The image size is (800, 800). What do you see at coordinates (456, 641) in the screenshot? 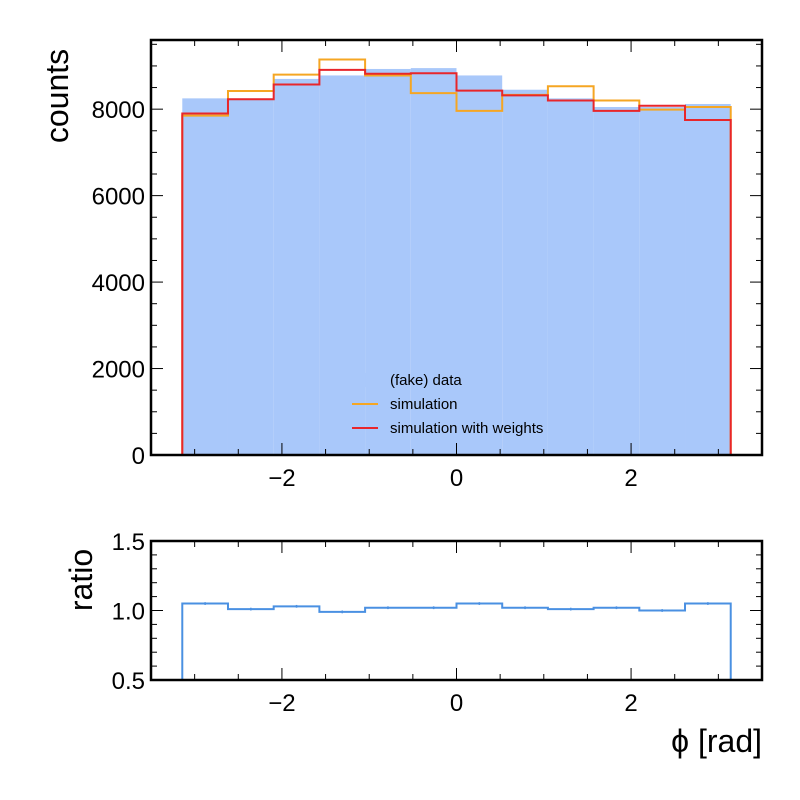
I see `ratio-step-line` at bounding box center [456, 641].